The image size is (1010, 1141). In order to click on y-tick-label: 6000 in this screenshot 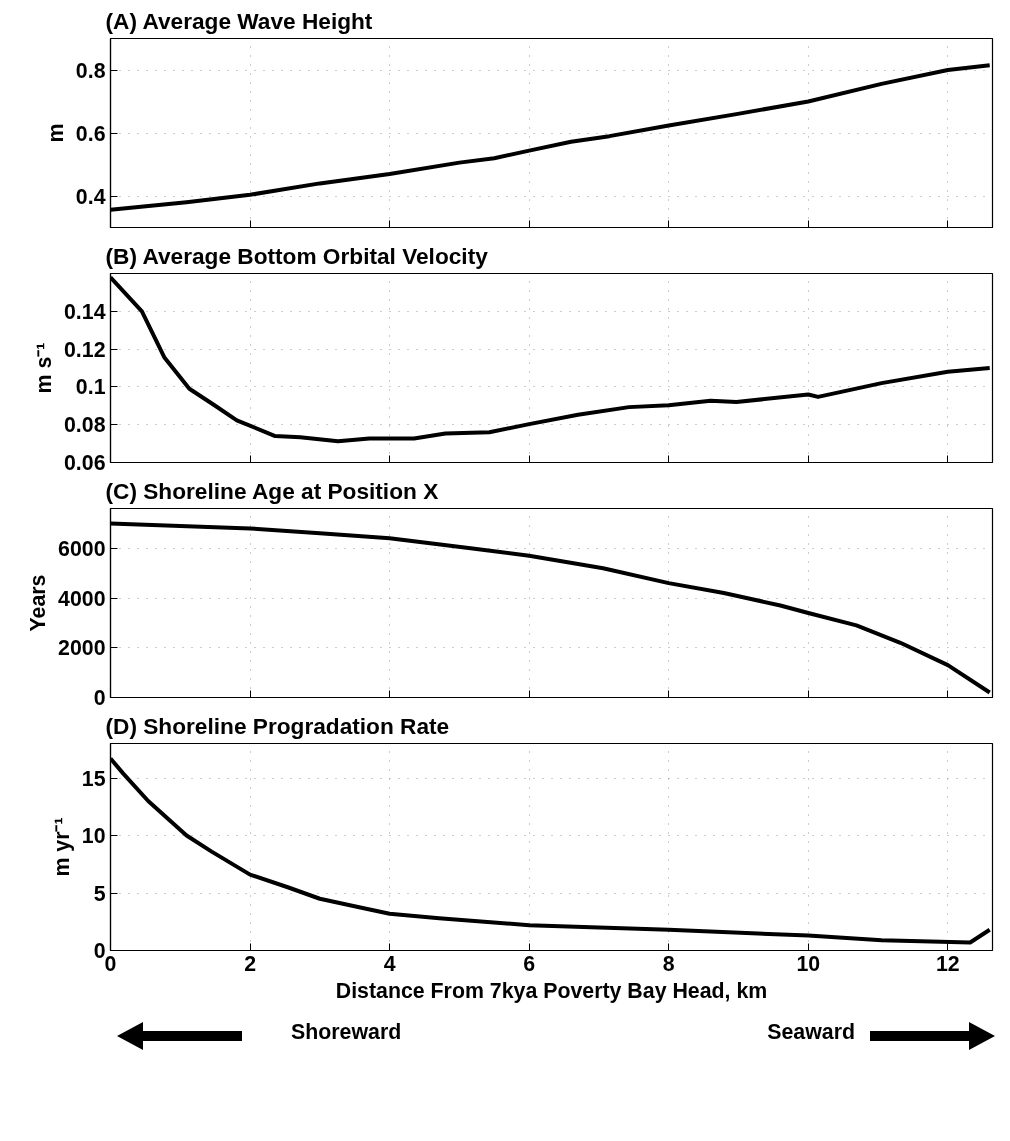, I will do `click(82, 548)`.